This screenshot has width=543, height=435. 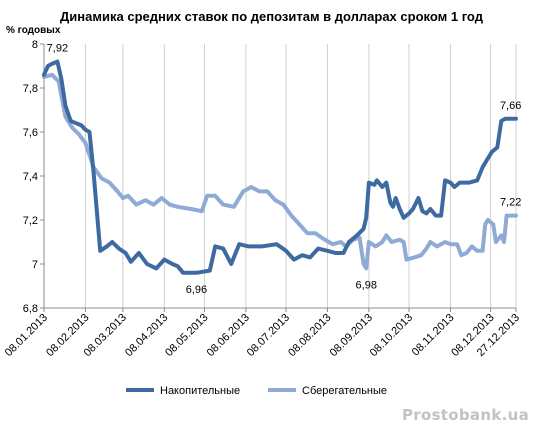 What do you see at coordinates (196, 290) in the screenshot?
I see `data-label: 6,96` at bounding box center [196, 290].